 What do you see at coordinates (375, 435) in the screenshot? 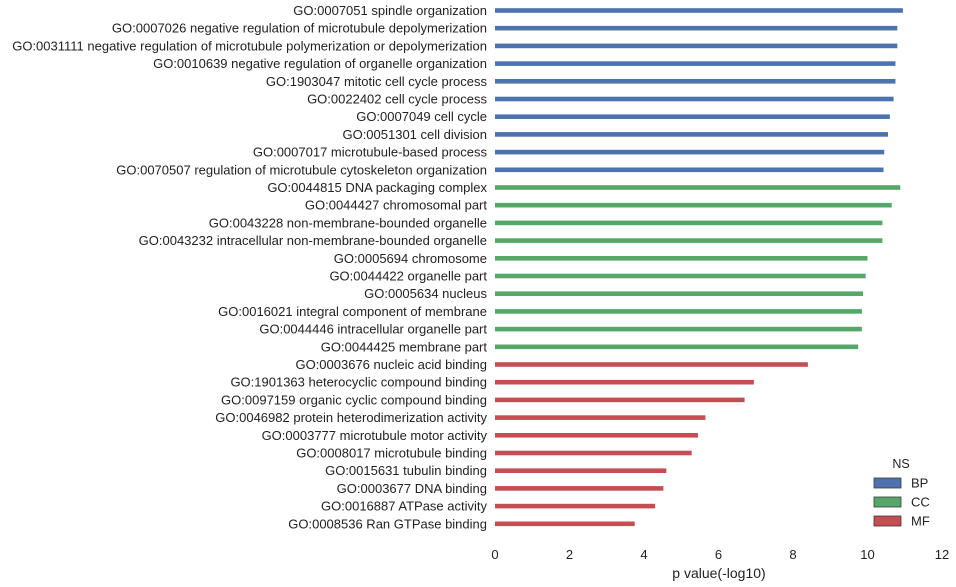
I see `category-label: GO:0003777 microtubule motor activity` at bounding box center [375, 435].